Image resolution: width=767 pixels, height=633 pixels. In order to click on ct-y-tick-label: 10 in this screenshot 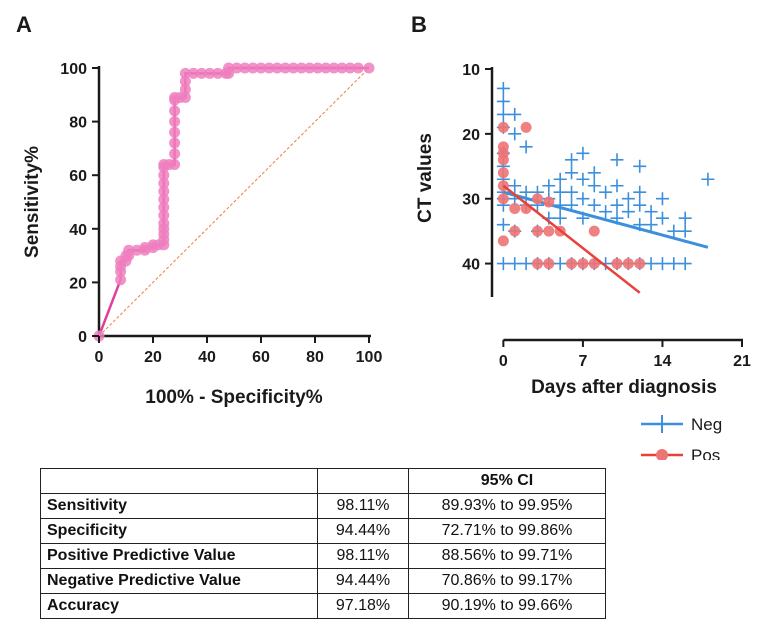, I will do `click(471, 70)`.